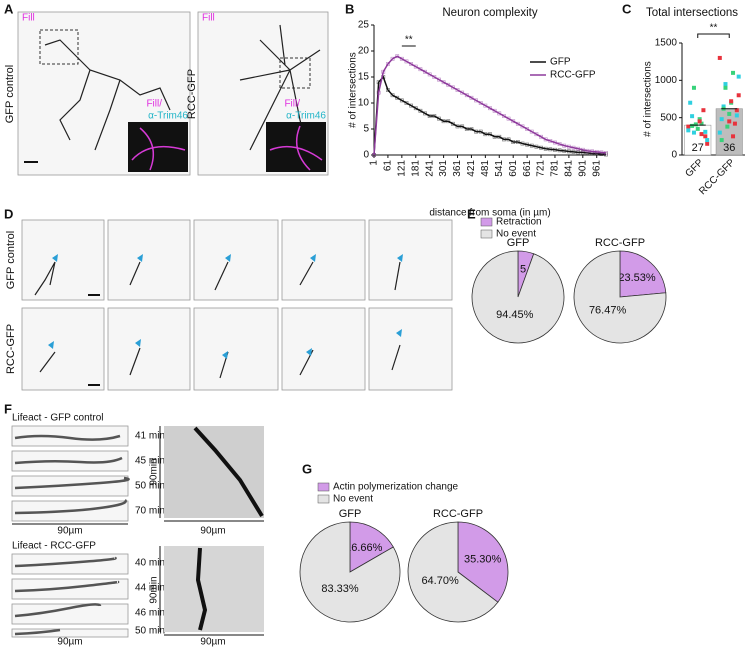 The image size is (756, 647). What do you see at coordinates (490, 105) in the screenshot?
I see `series-line` at bounding box center [490, 105].